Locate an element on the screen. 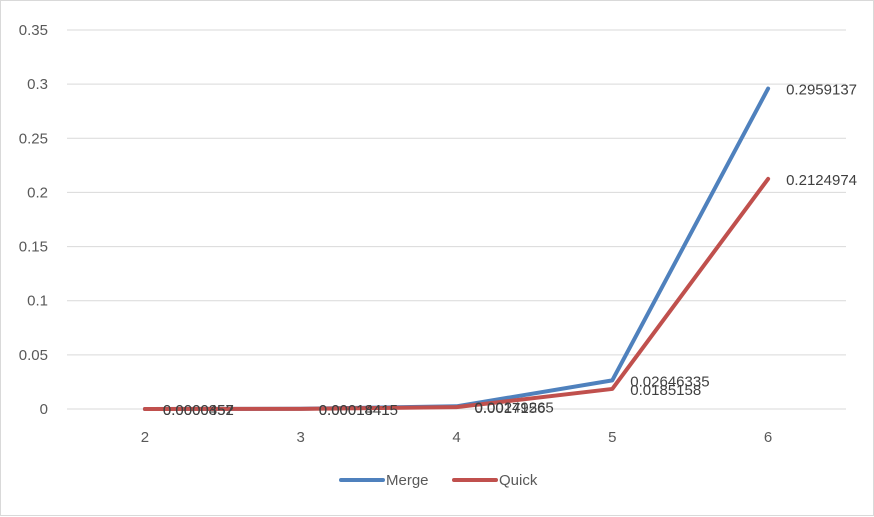 This screenshot has height=517, width=874. data-label: 0.2124974 is located at coordinates (821, 180).